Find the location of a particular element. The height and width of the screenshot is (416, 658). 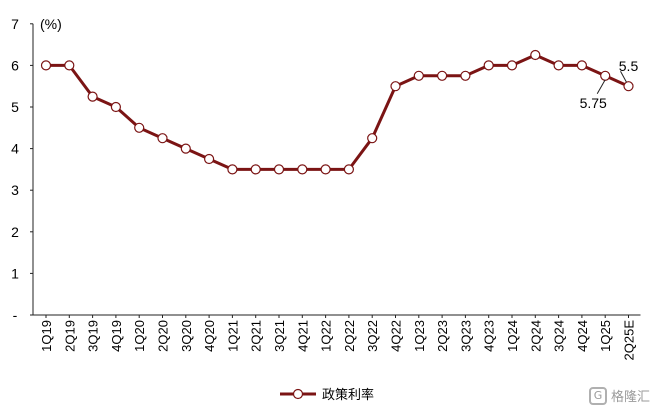

x-tick-label: 1Q20 is located at coordinates (139, 336).